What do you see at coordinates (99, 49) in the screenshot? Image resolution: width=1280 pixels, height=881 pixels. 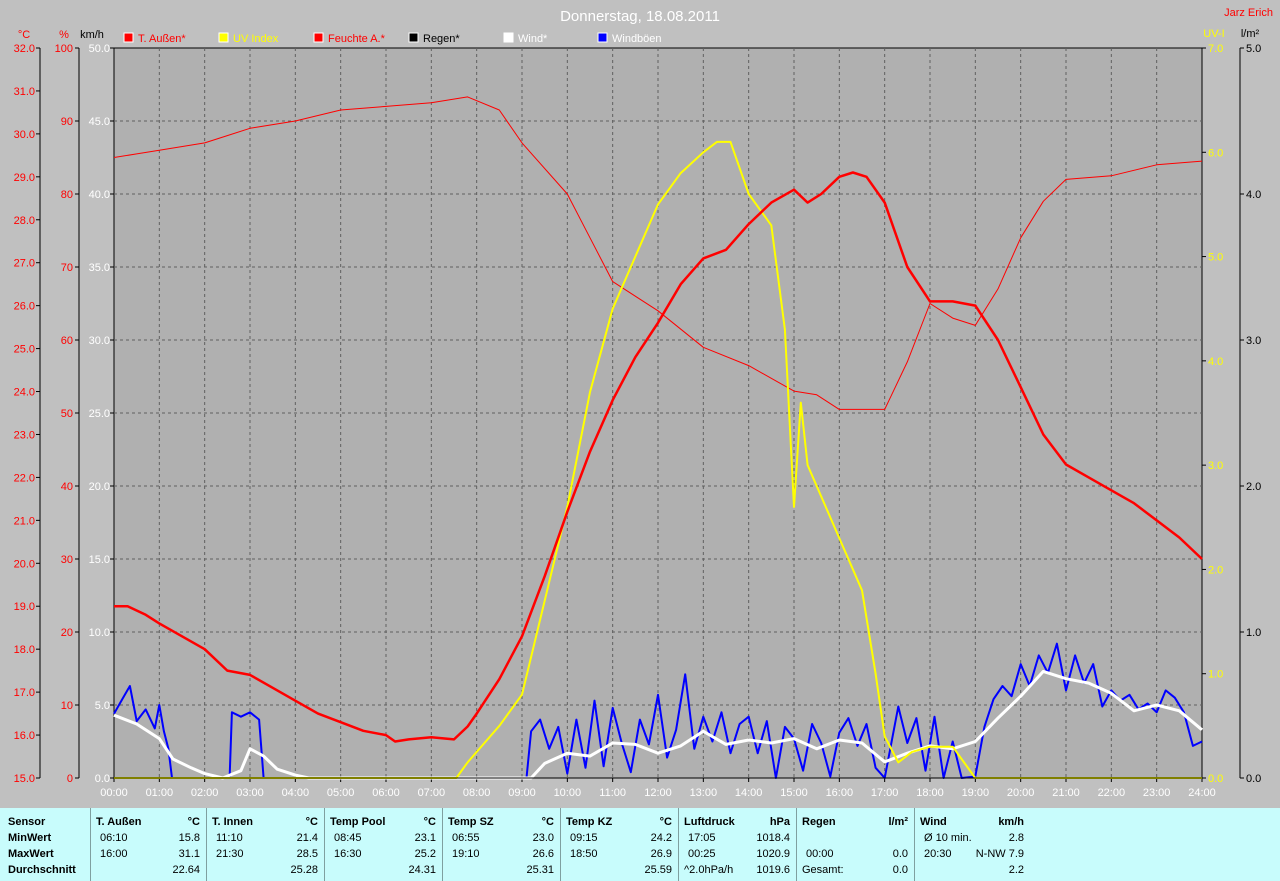 I see `wind-tick-label: 50.0` at bounding box center [99, 49].